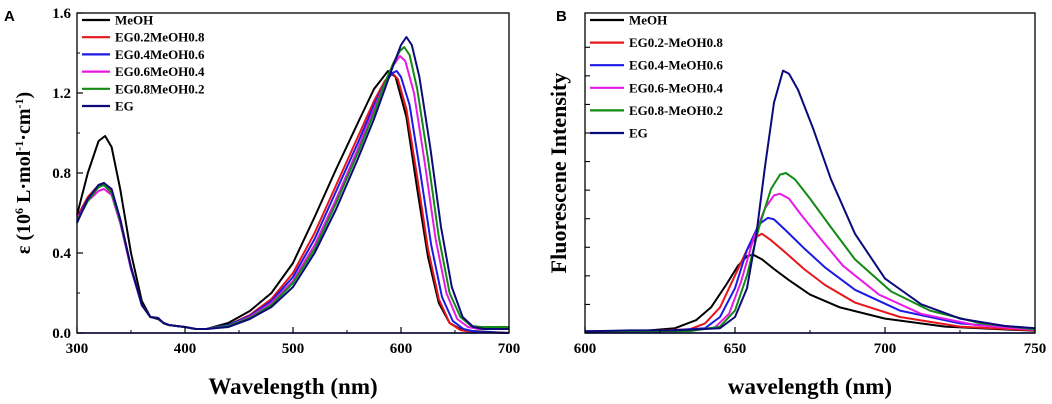 Image resolution: width=1052 pixels, height=404 pixels. What do you see at coordinates (61, 174) in the screenshot?
I see `panel-a-y-tick-label: 0.8` at bounding box center [61, 174].